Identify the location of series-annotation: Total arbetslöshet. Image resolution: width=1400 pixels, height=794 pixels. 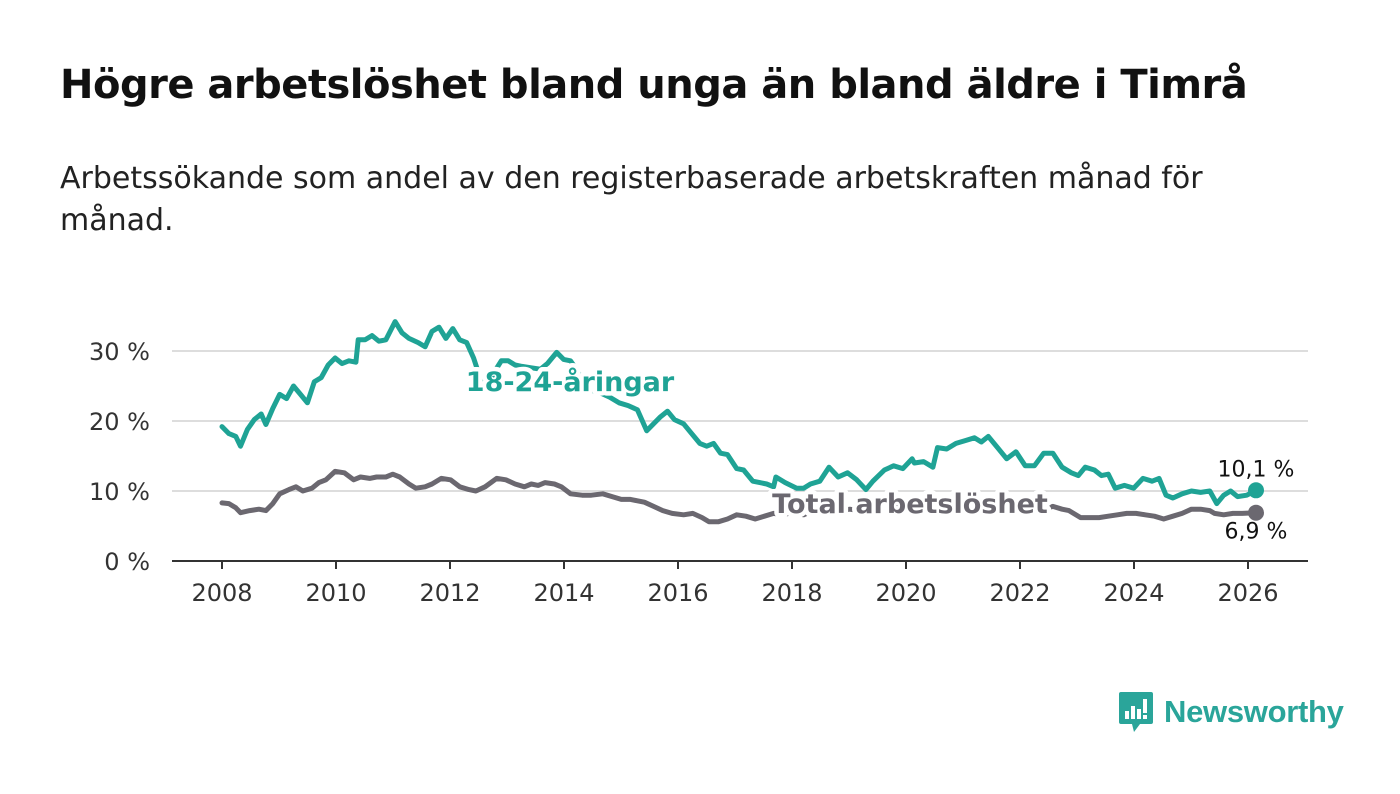
(910, 504).